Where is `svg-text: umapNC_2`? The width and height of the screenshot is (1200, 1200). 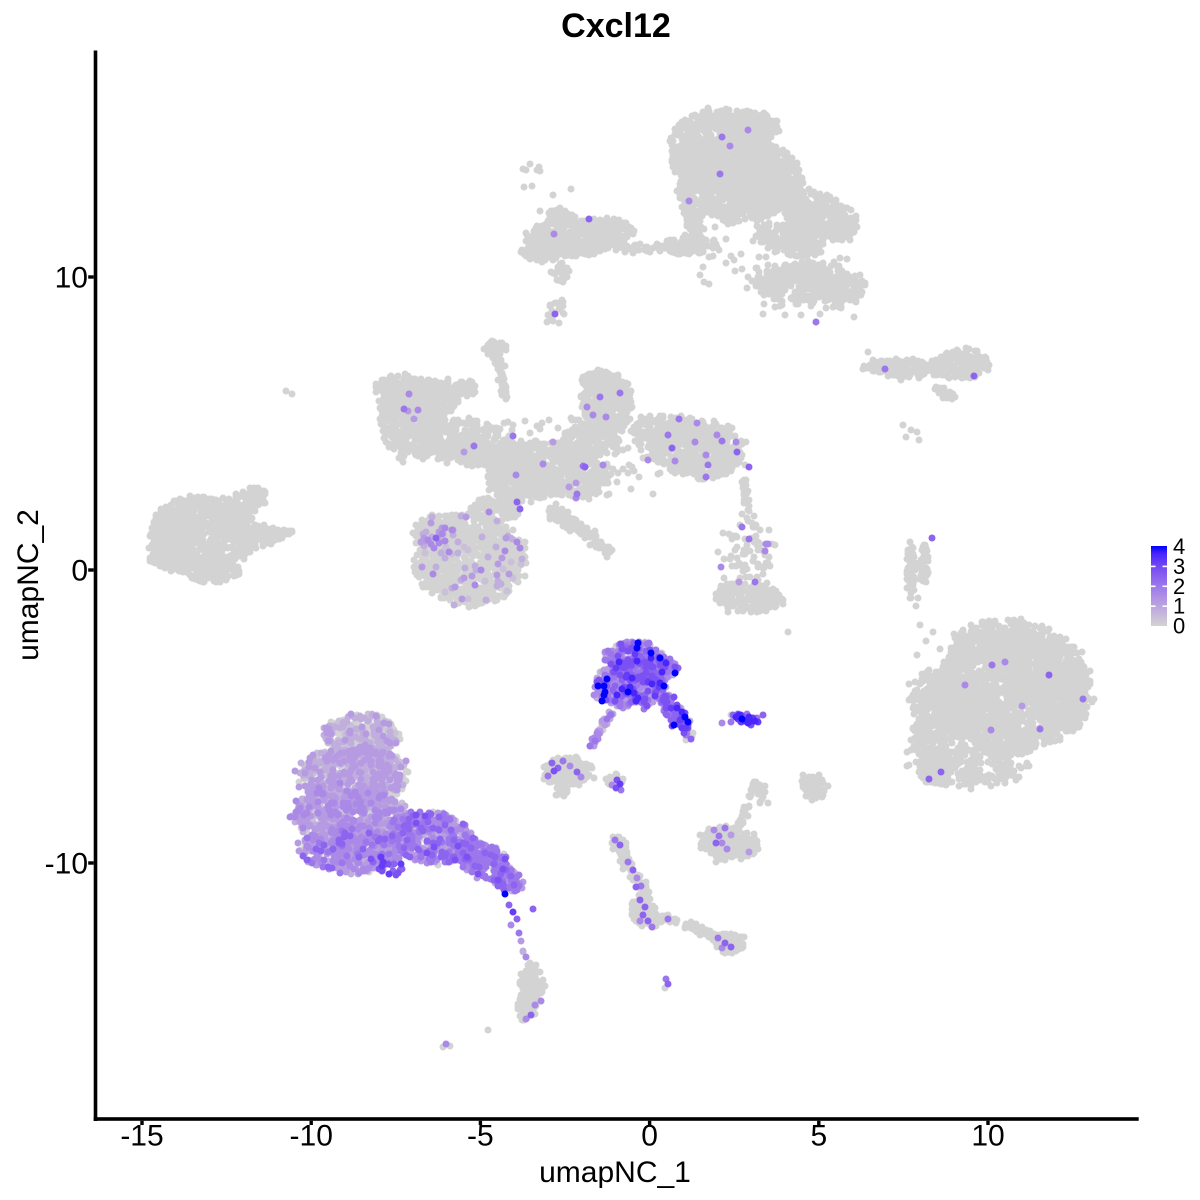 svg-text: umapNC_2 is located at coordinates (28, 585).